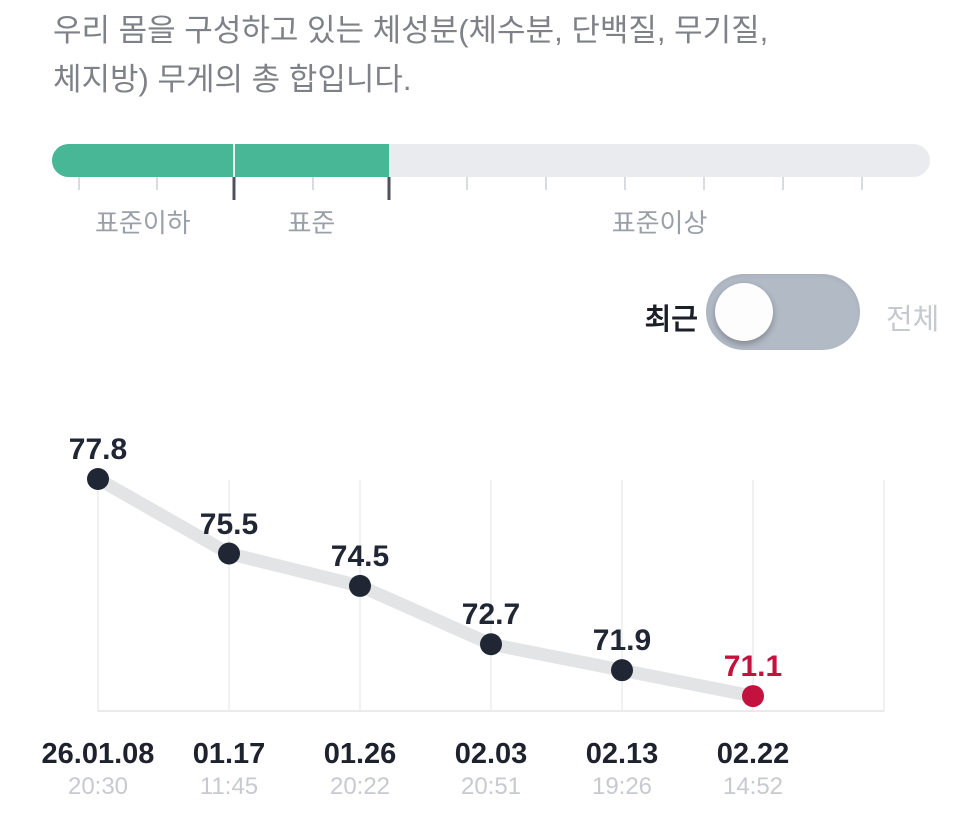  I want to click on toggle-label-recent: 최근, so click(671, 320).